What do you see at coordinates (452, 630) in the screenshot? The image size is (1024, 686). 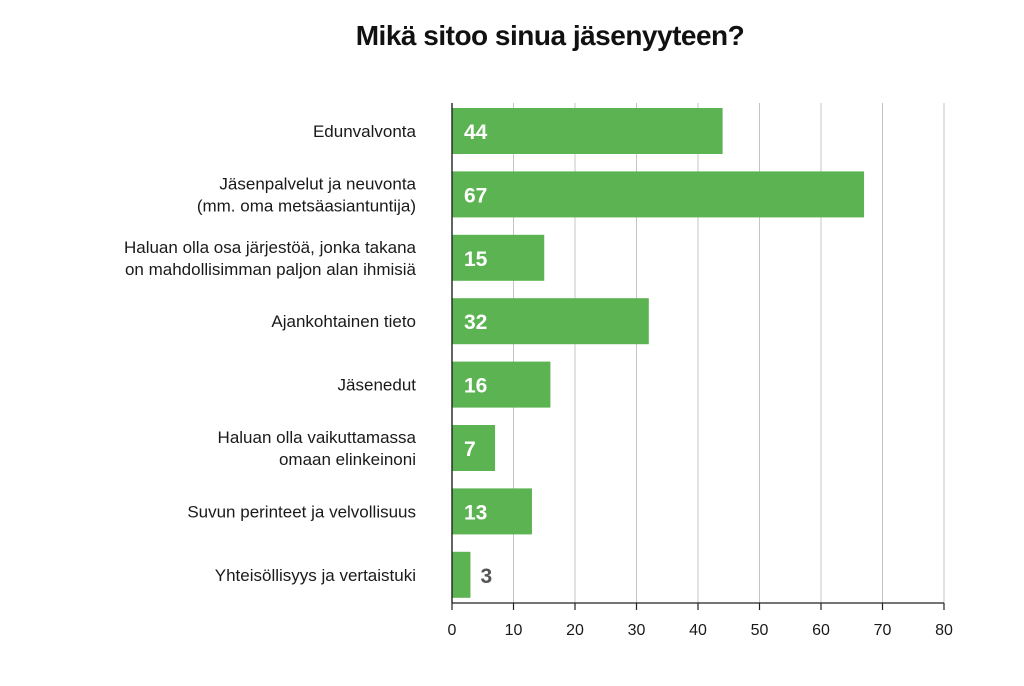 I see `x-tick-label: 0` at bounding box center [452, 630].